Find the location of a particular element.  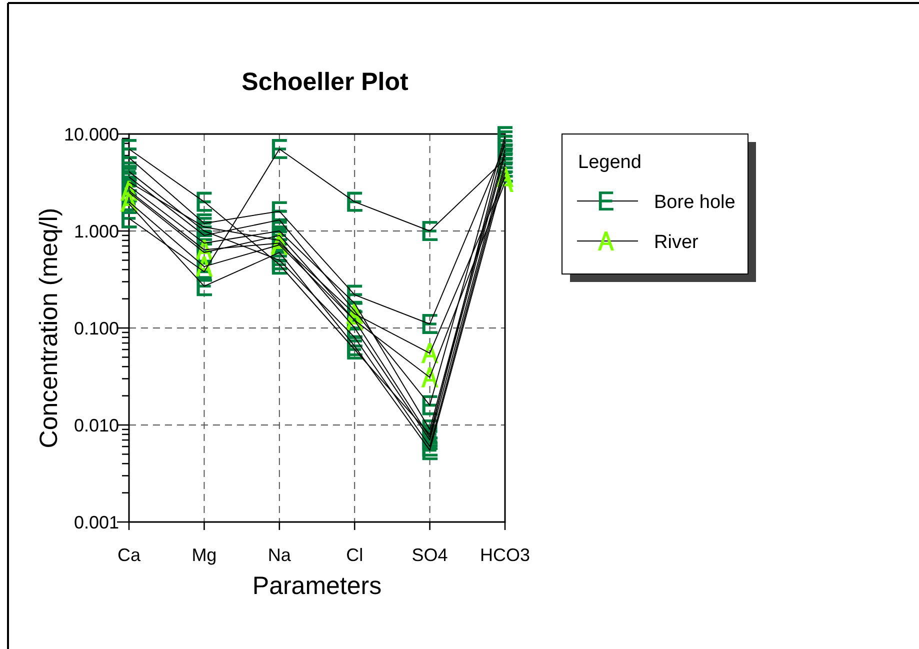

y-tick-label: 1.000 is located at coordinates (96, 232).